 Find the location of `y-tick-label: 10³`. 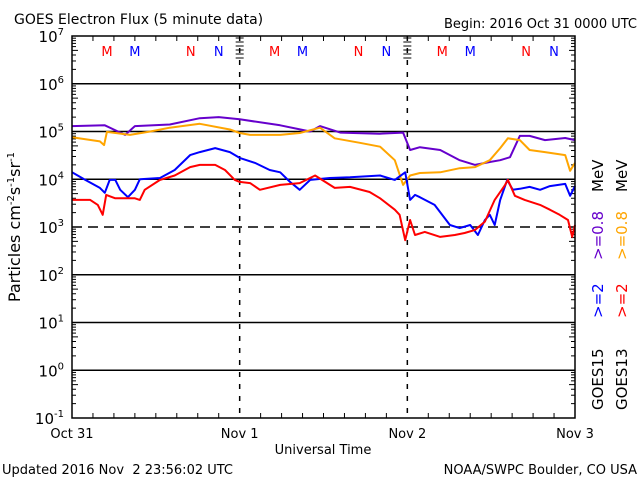

y-tick-label: 10³ is located at coordinates (51, 227).